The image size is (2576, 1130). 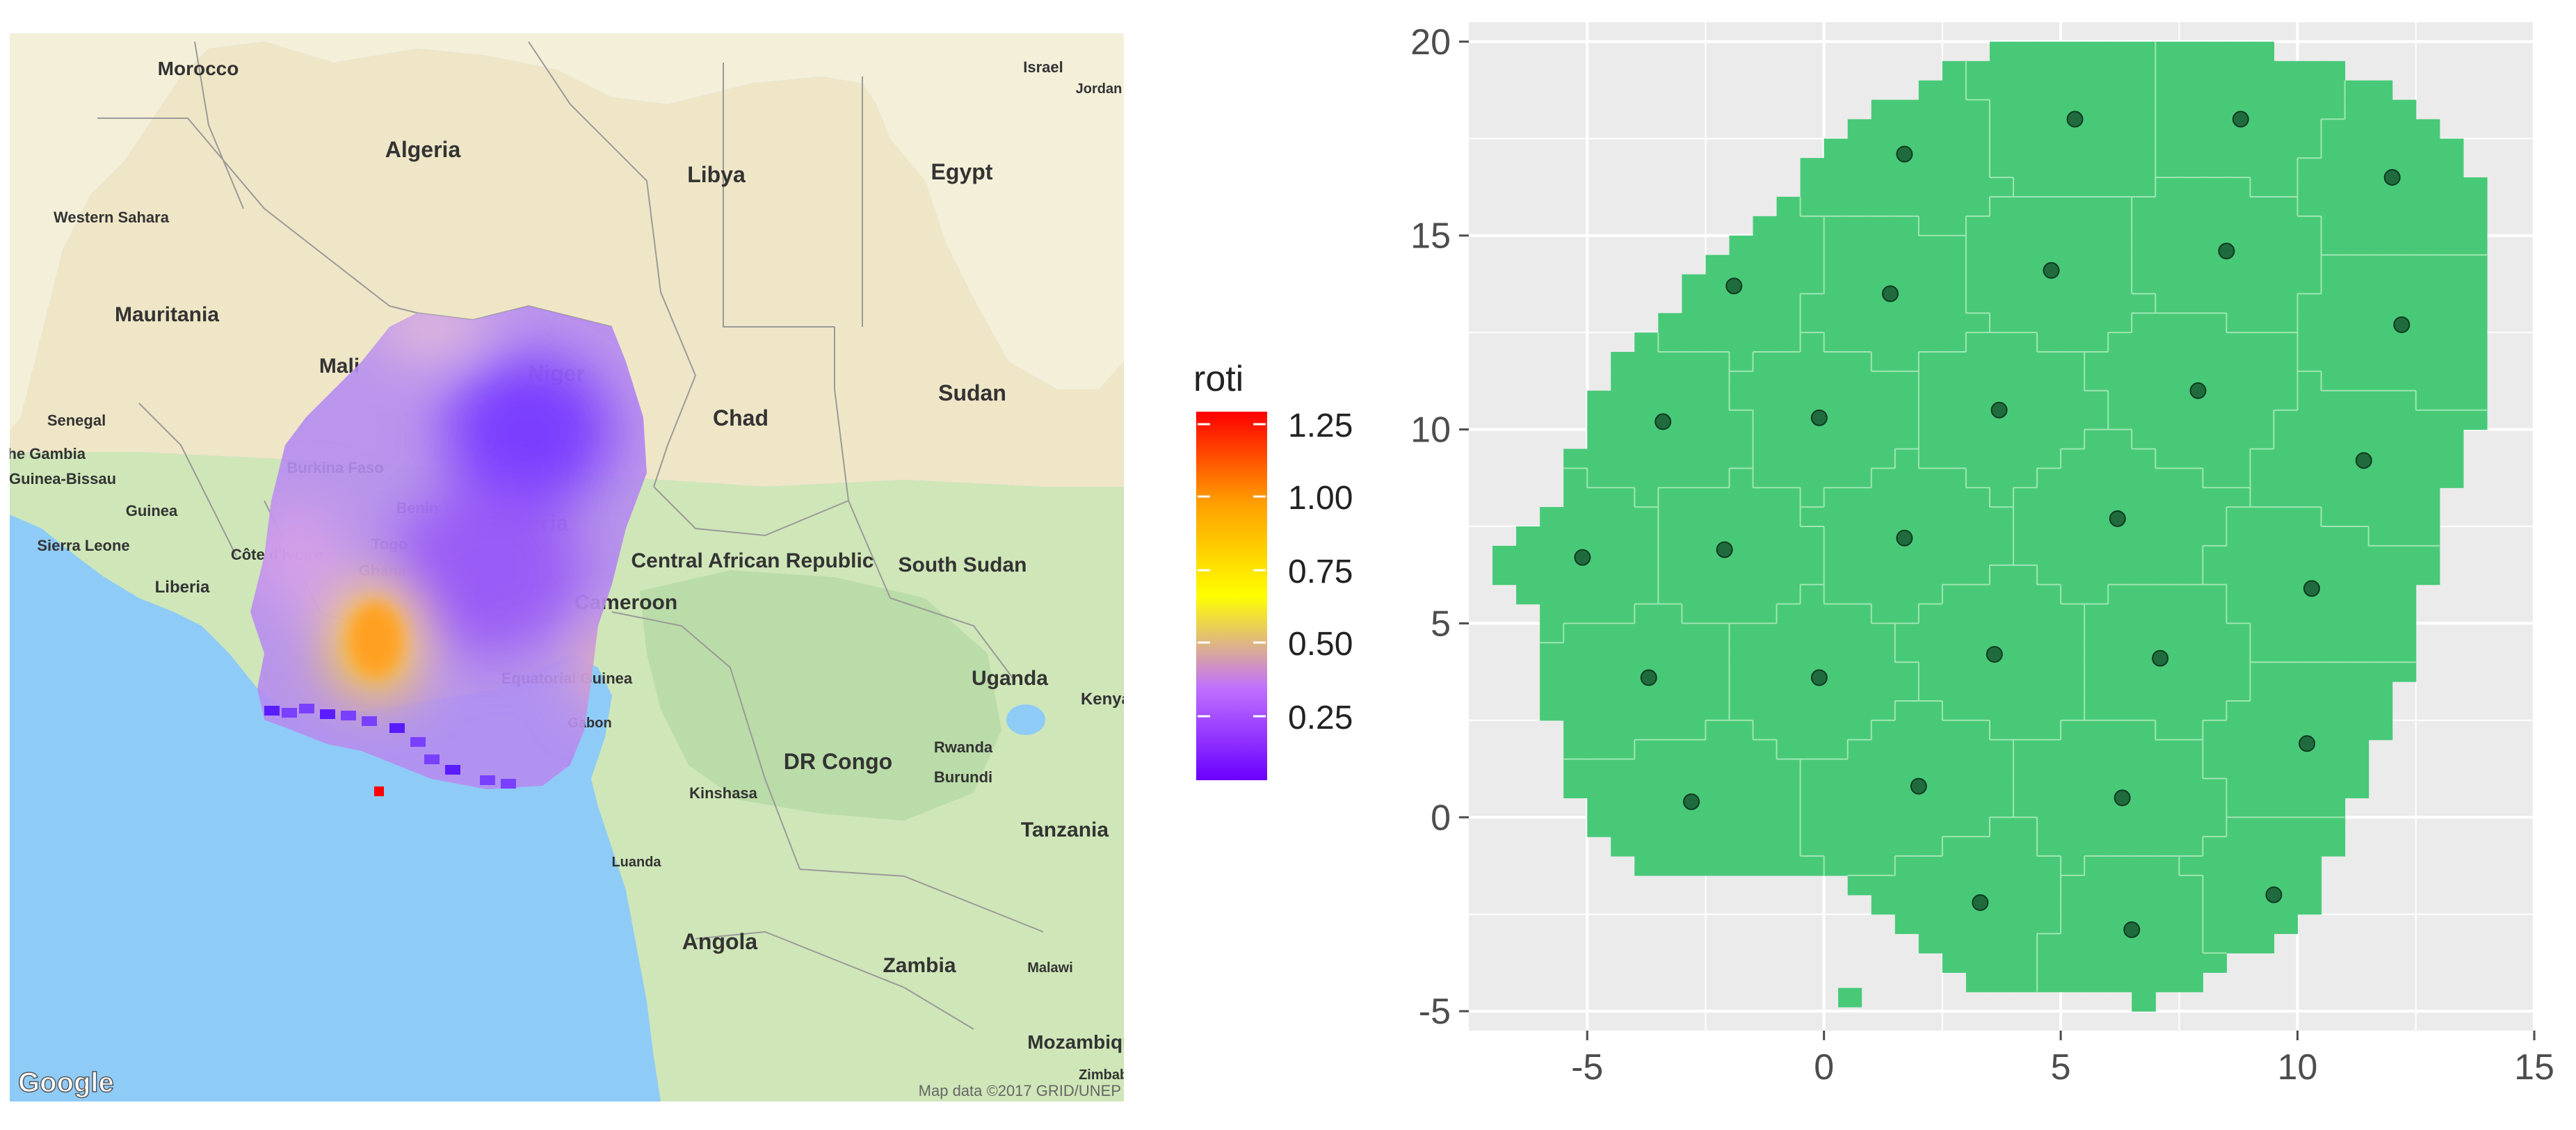 I want to click on edge-cell, so click(x=306, y=708).